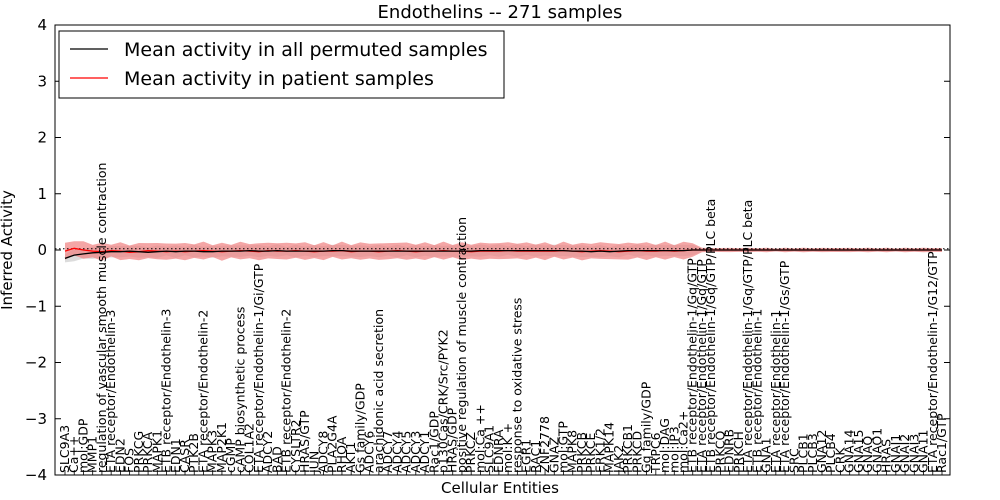  What do you see at coordinates (415, 452) in the screenshot?
I see `category-label: ADCY3` at bounding box center [415, 452].